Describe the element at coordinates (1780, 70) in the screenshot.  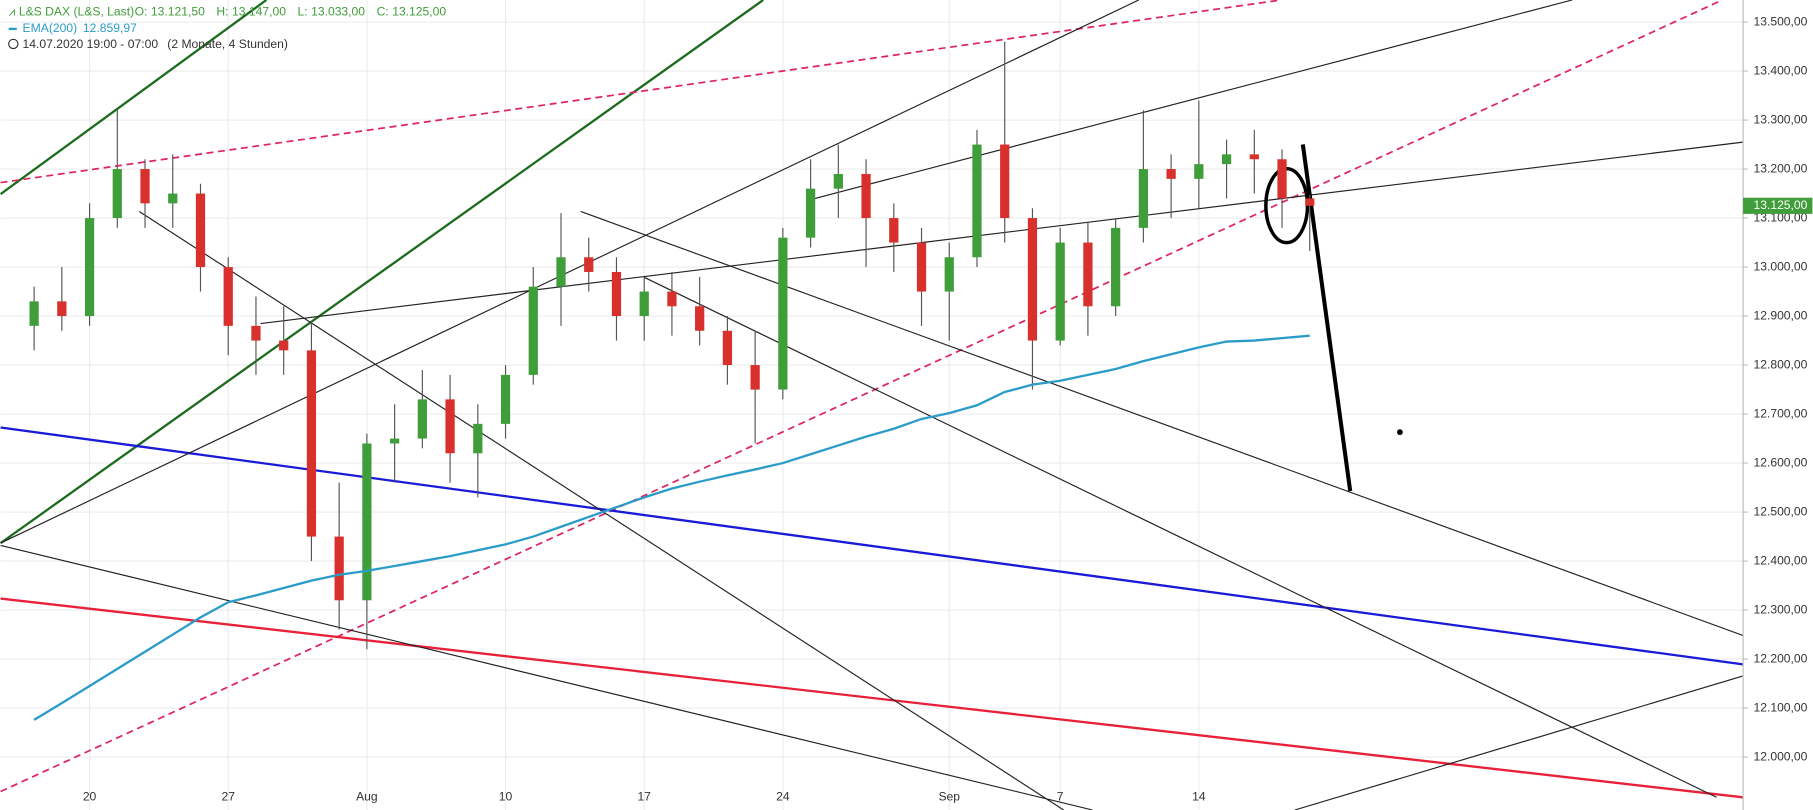
I see `y-tick-label: 13.400,00` at that location.